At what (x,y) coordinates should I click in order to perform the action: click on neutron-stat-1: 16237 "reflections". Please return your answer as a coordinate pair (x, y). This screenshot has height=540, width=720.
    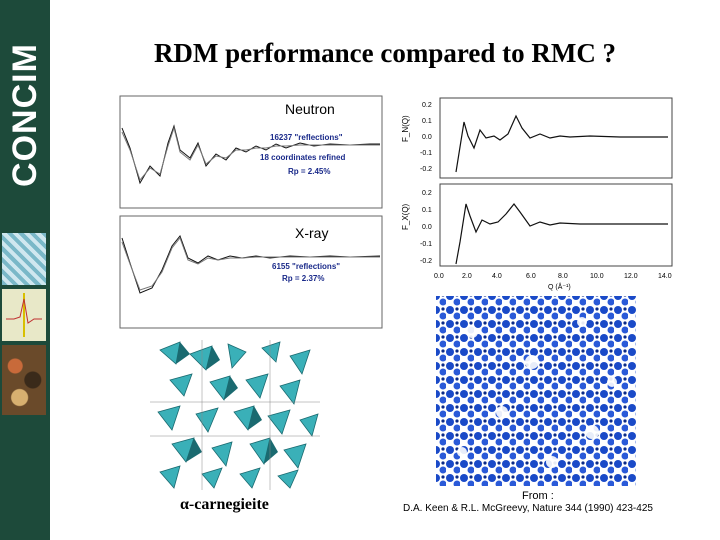
    Looking at the image, I should click on (306, 137).